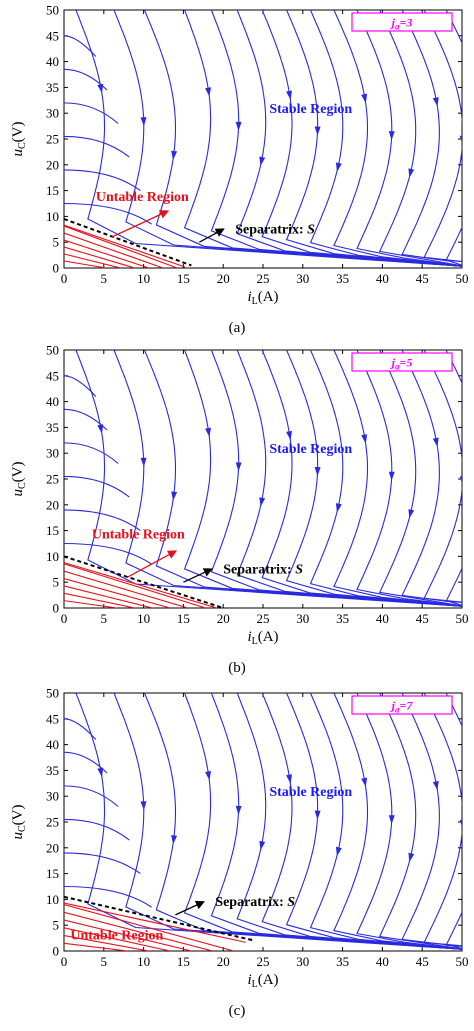 Image resolution: width=474 pixels, height=1031 pixels. What do you see at coordinates (64, 961) in the screenshot?
I see `x-tick-label: 0` at bounding box center [64, 961].